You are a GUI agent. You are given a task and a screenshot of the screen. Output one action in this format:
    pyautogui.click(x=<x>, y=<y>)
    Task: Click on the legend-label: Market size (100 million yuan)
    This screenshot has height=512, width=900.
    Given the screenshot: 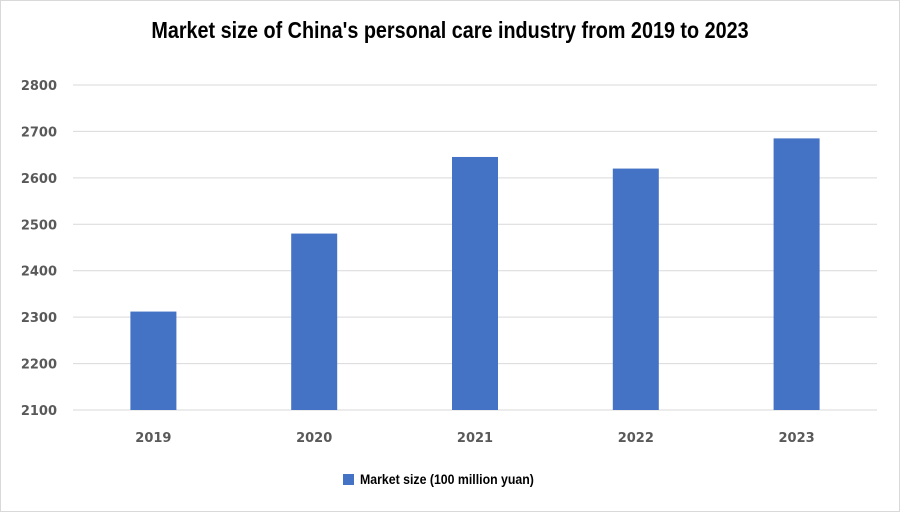 What is the action you would take?
    pyautogui.click(x=446, y=479)
    